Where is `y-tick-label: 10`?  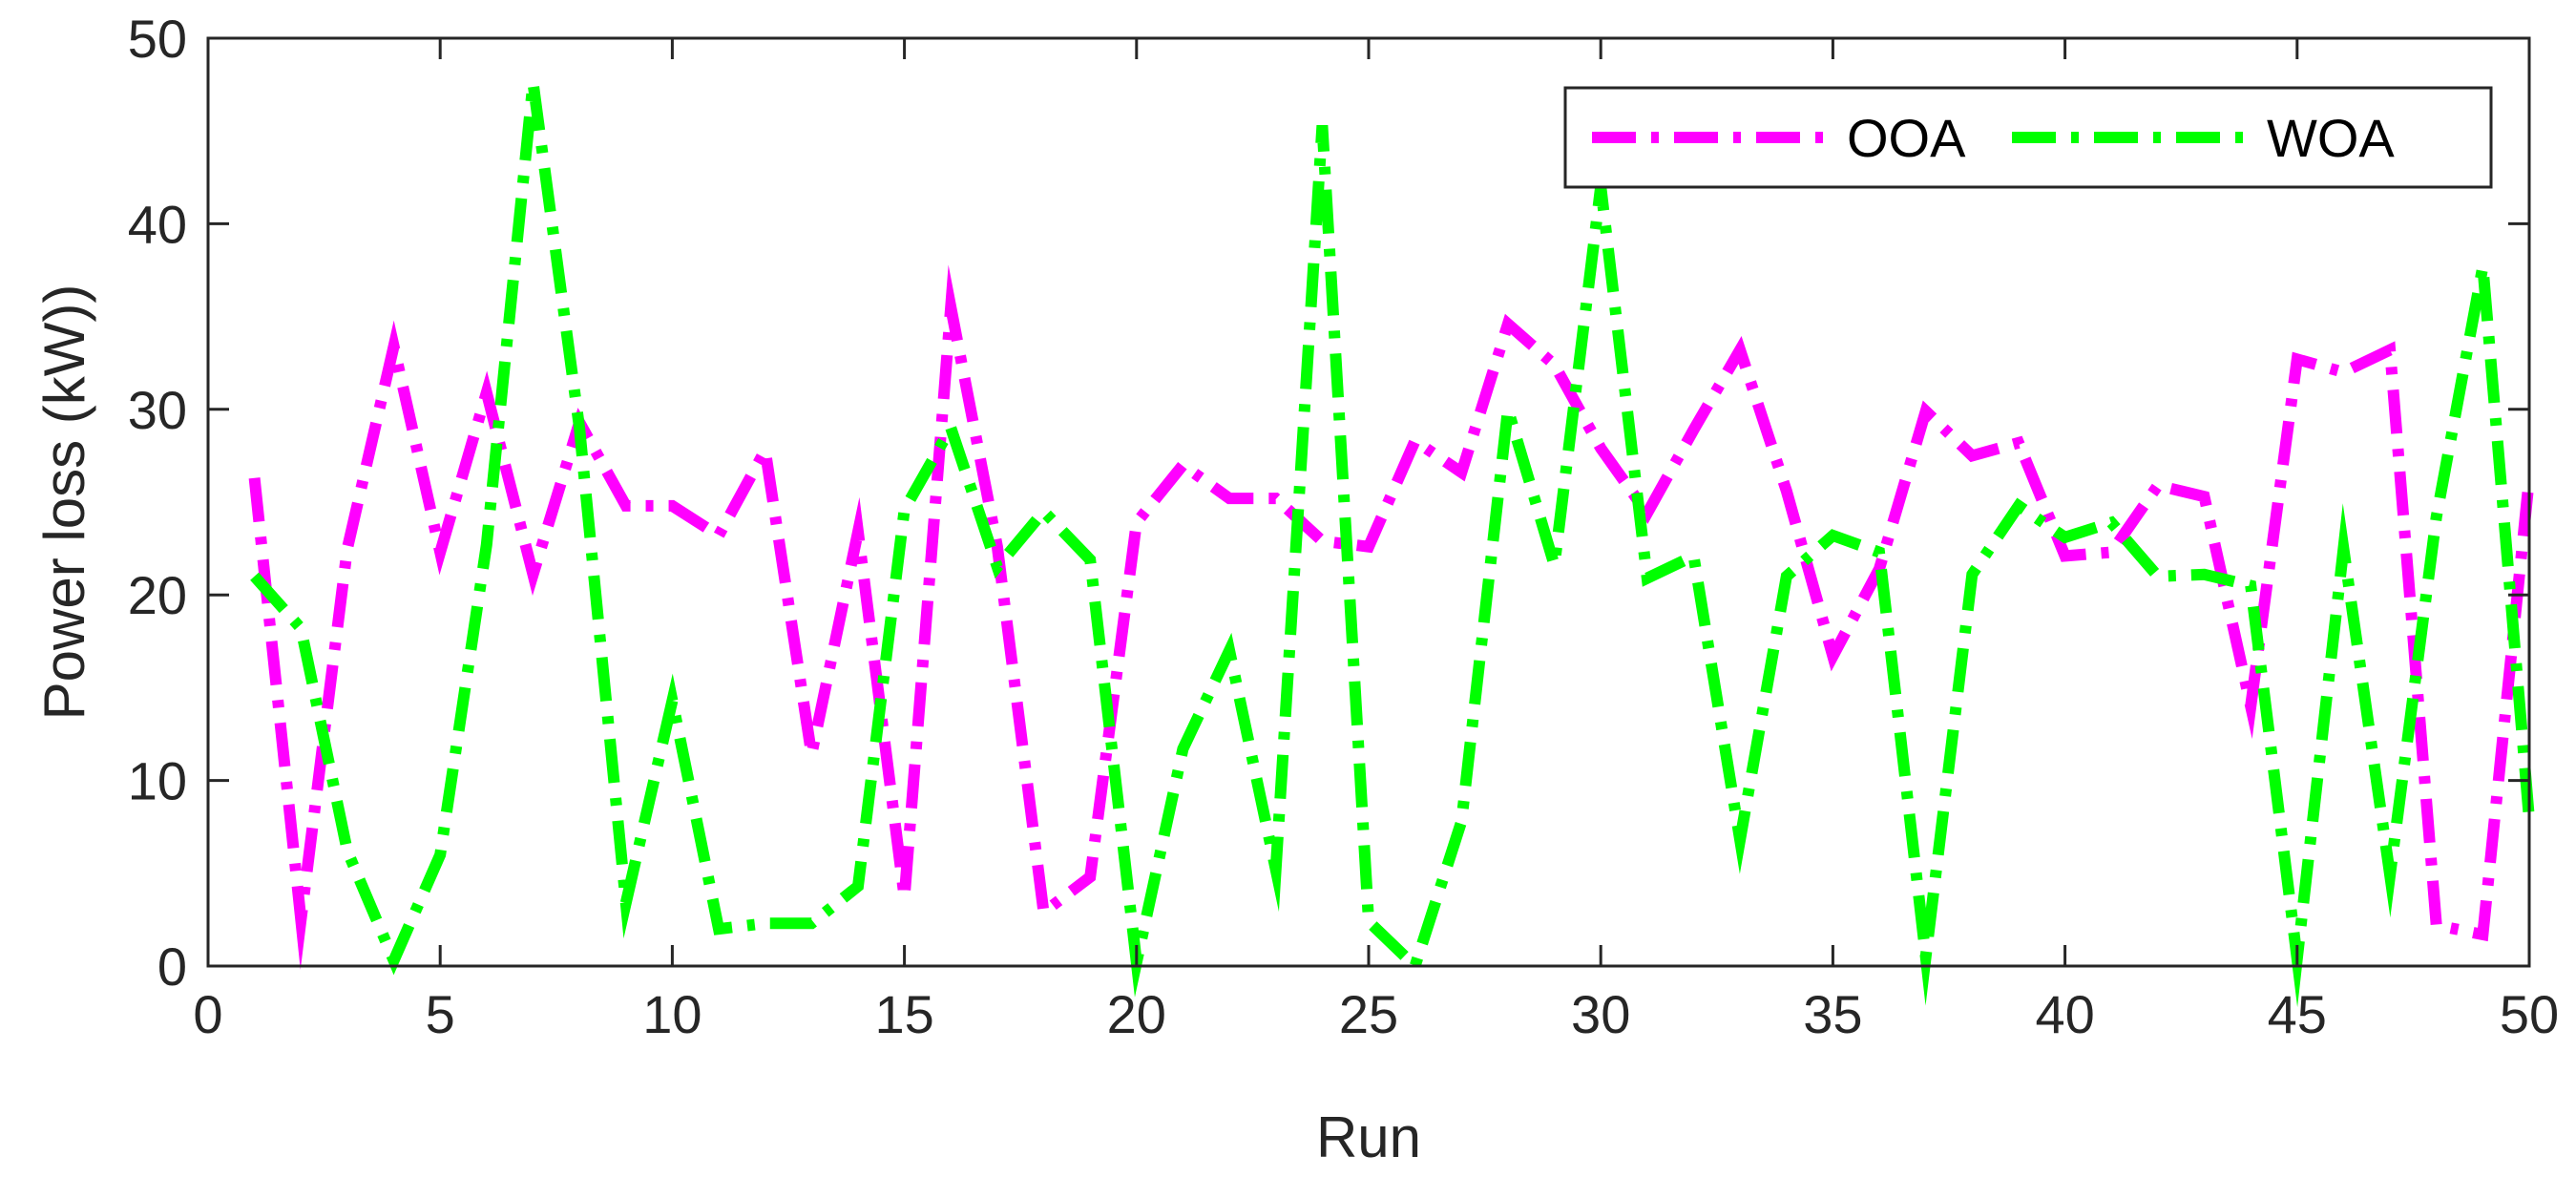
y-tick-label: 10 is located at coordinates (157, 781).